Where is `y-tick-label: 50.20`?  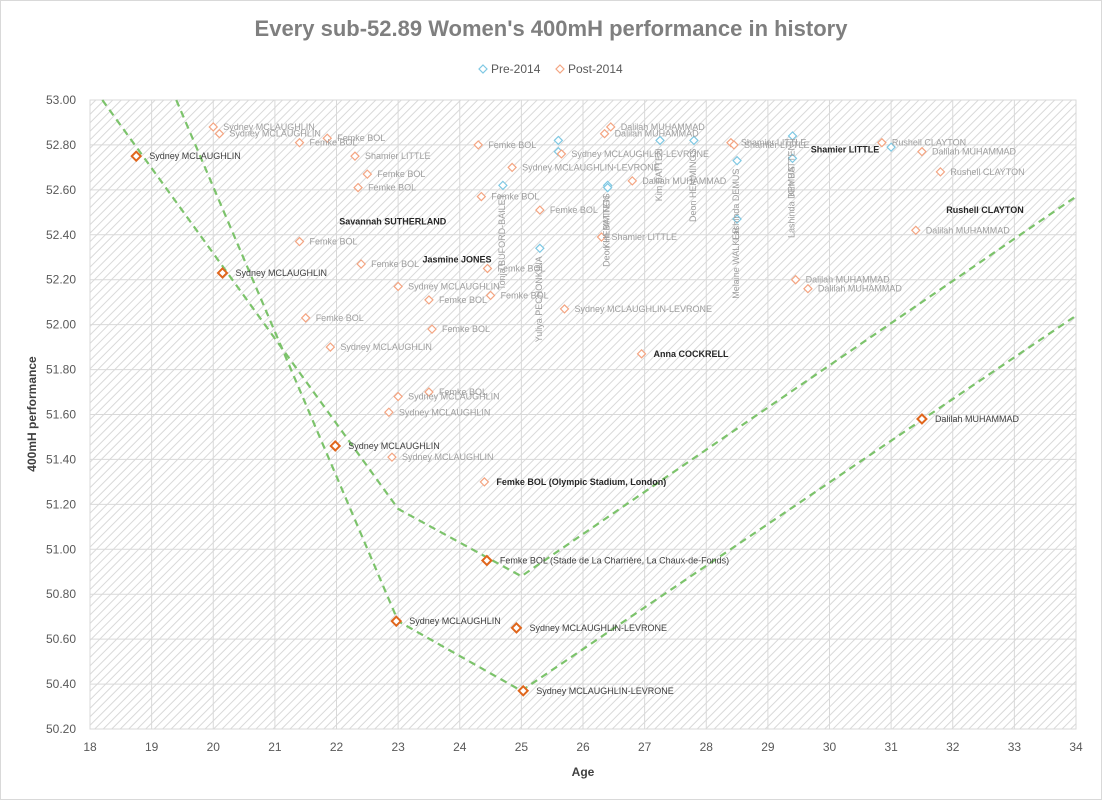 y-tick-label: 50.20 is located at coordinates (61, 729).